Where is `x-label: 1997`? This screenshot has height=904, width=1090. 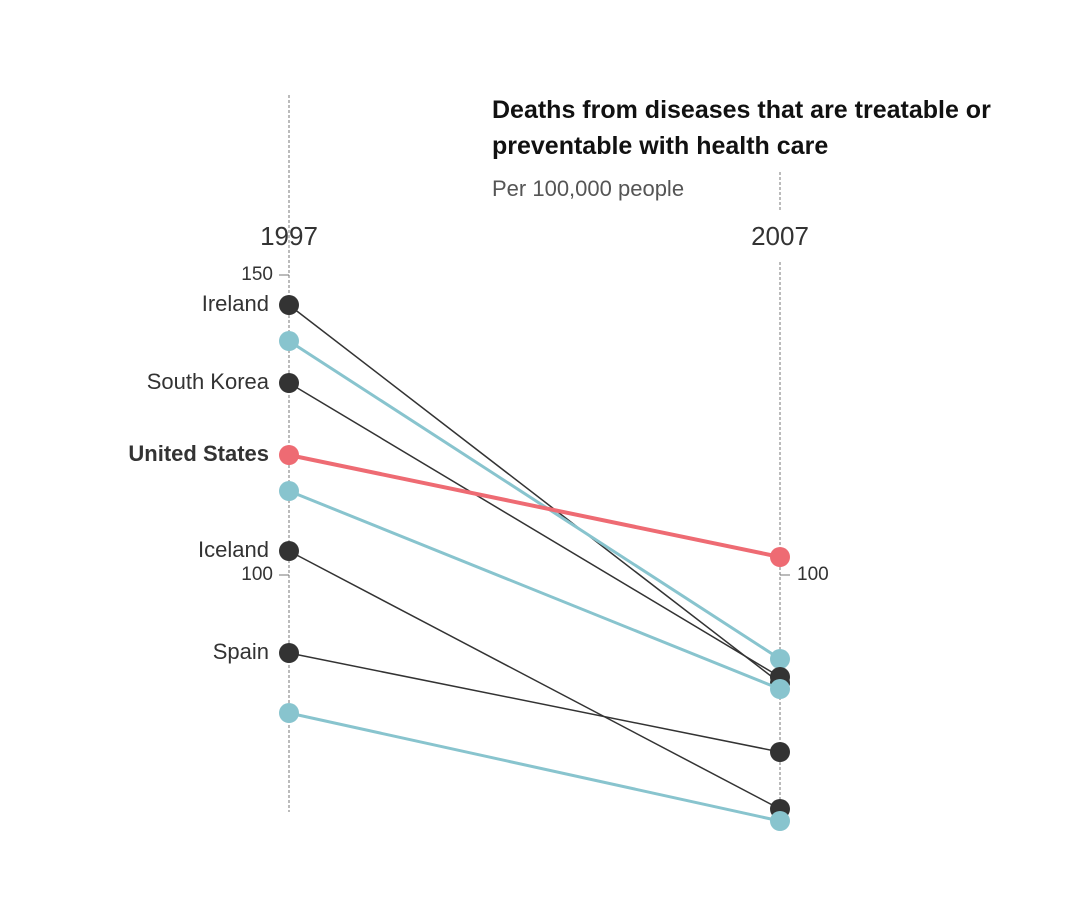
x-label: 1997 is located at coordinates (289, 236).